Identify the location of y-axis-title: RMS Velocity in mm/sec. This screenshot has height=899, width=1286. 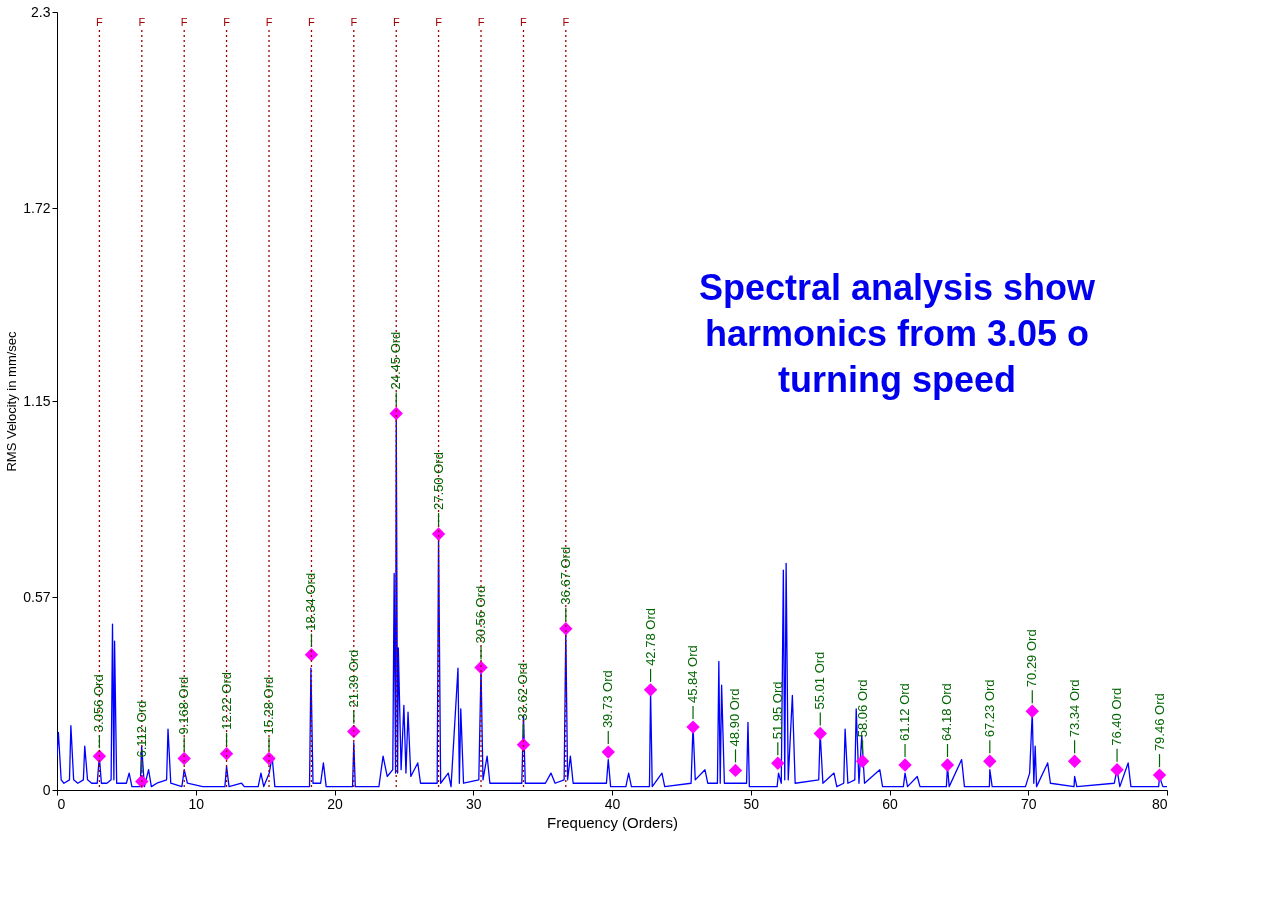
(12, 401).